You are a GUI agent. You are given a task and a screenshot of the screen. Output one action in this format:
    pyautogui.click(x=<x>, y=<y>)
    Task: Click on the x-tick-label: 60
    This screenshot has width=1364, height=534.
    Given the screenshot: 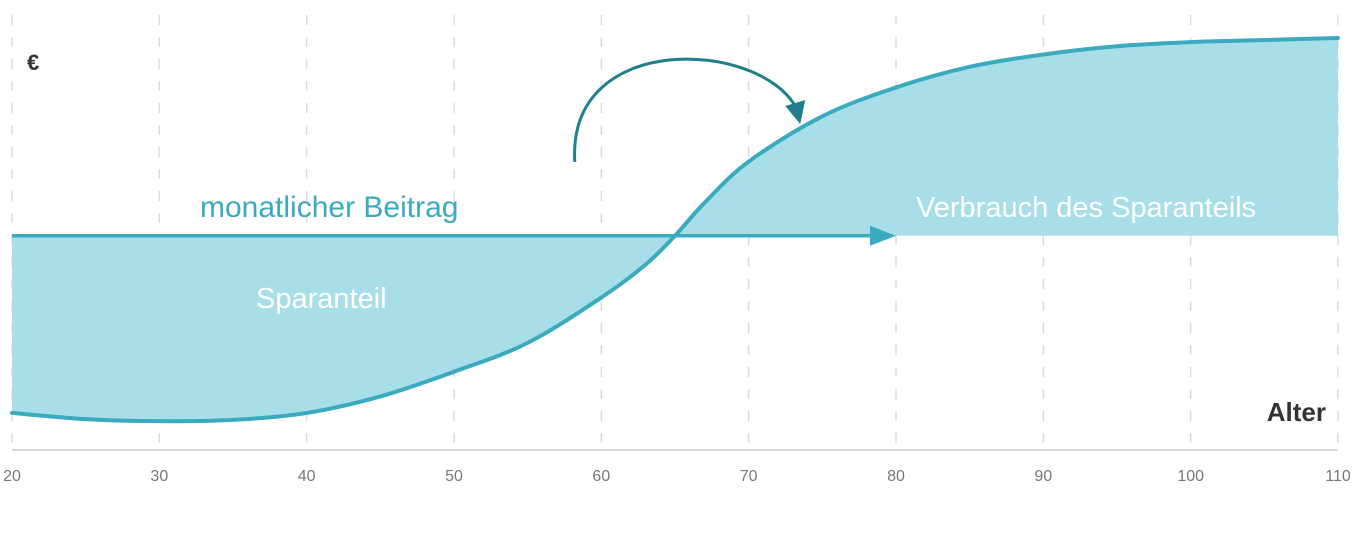 What is the action you would take?
    pyautogui.click(x=601, y=476)
    